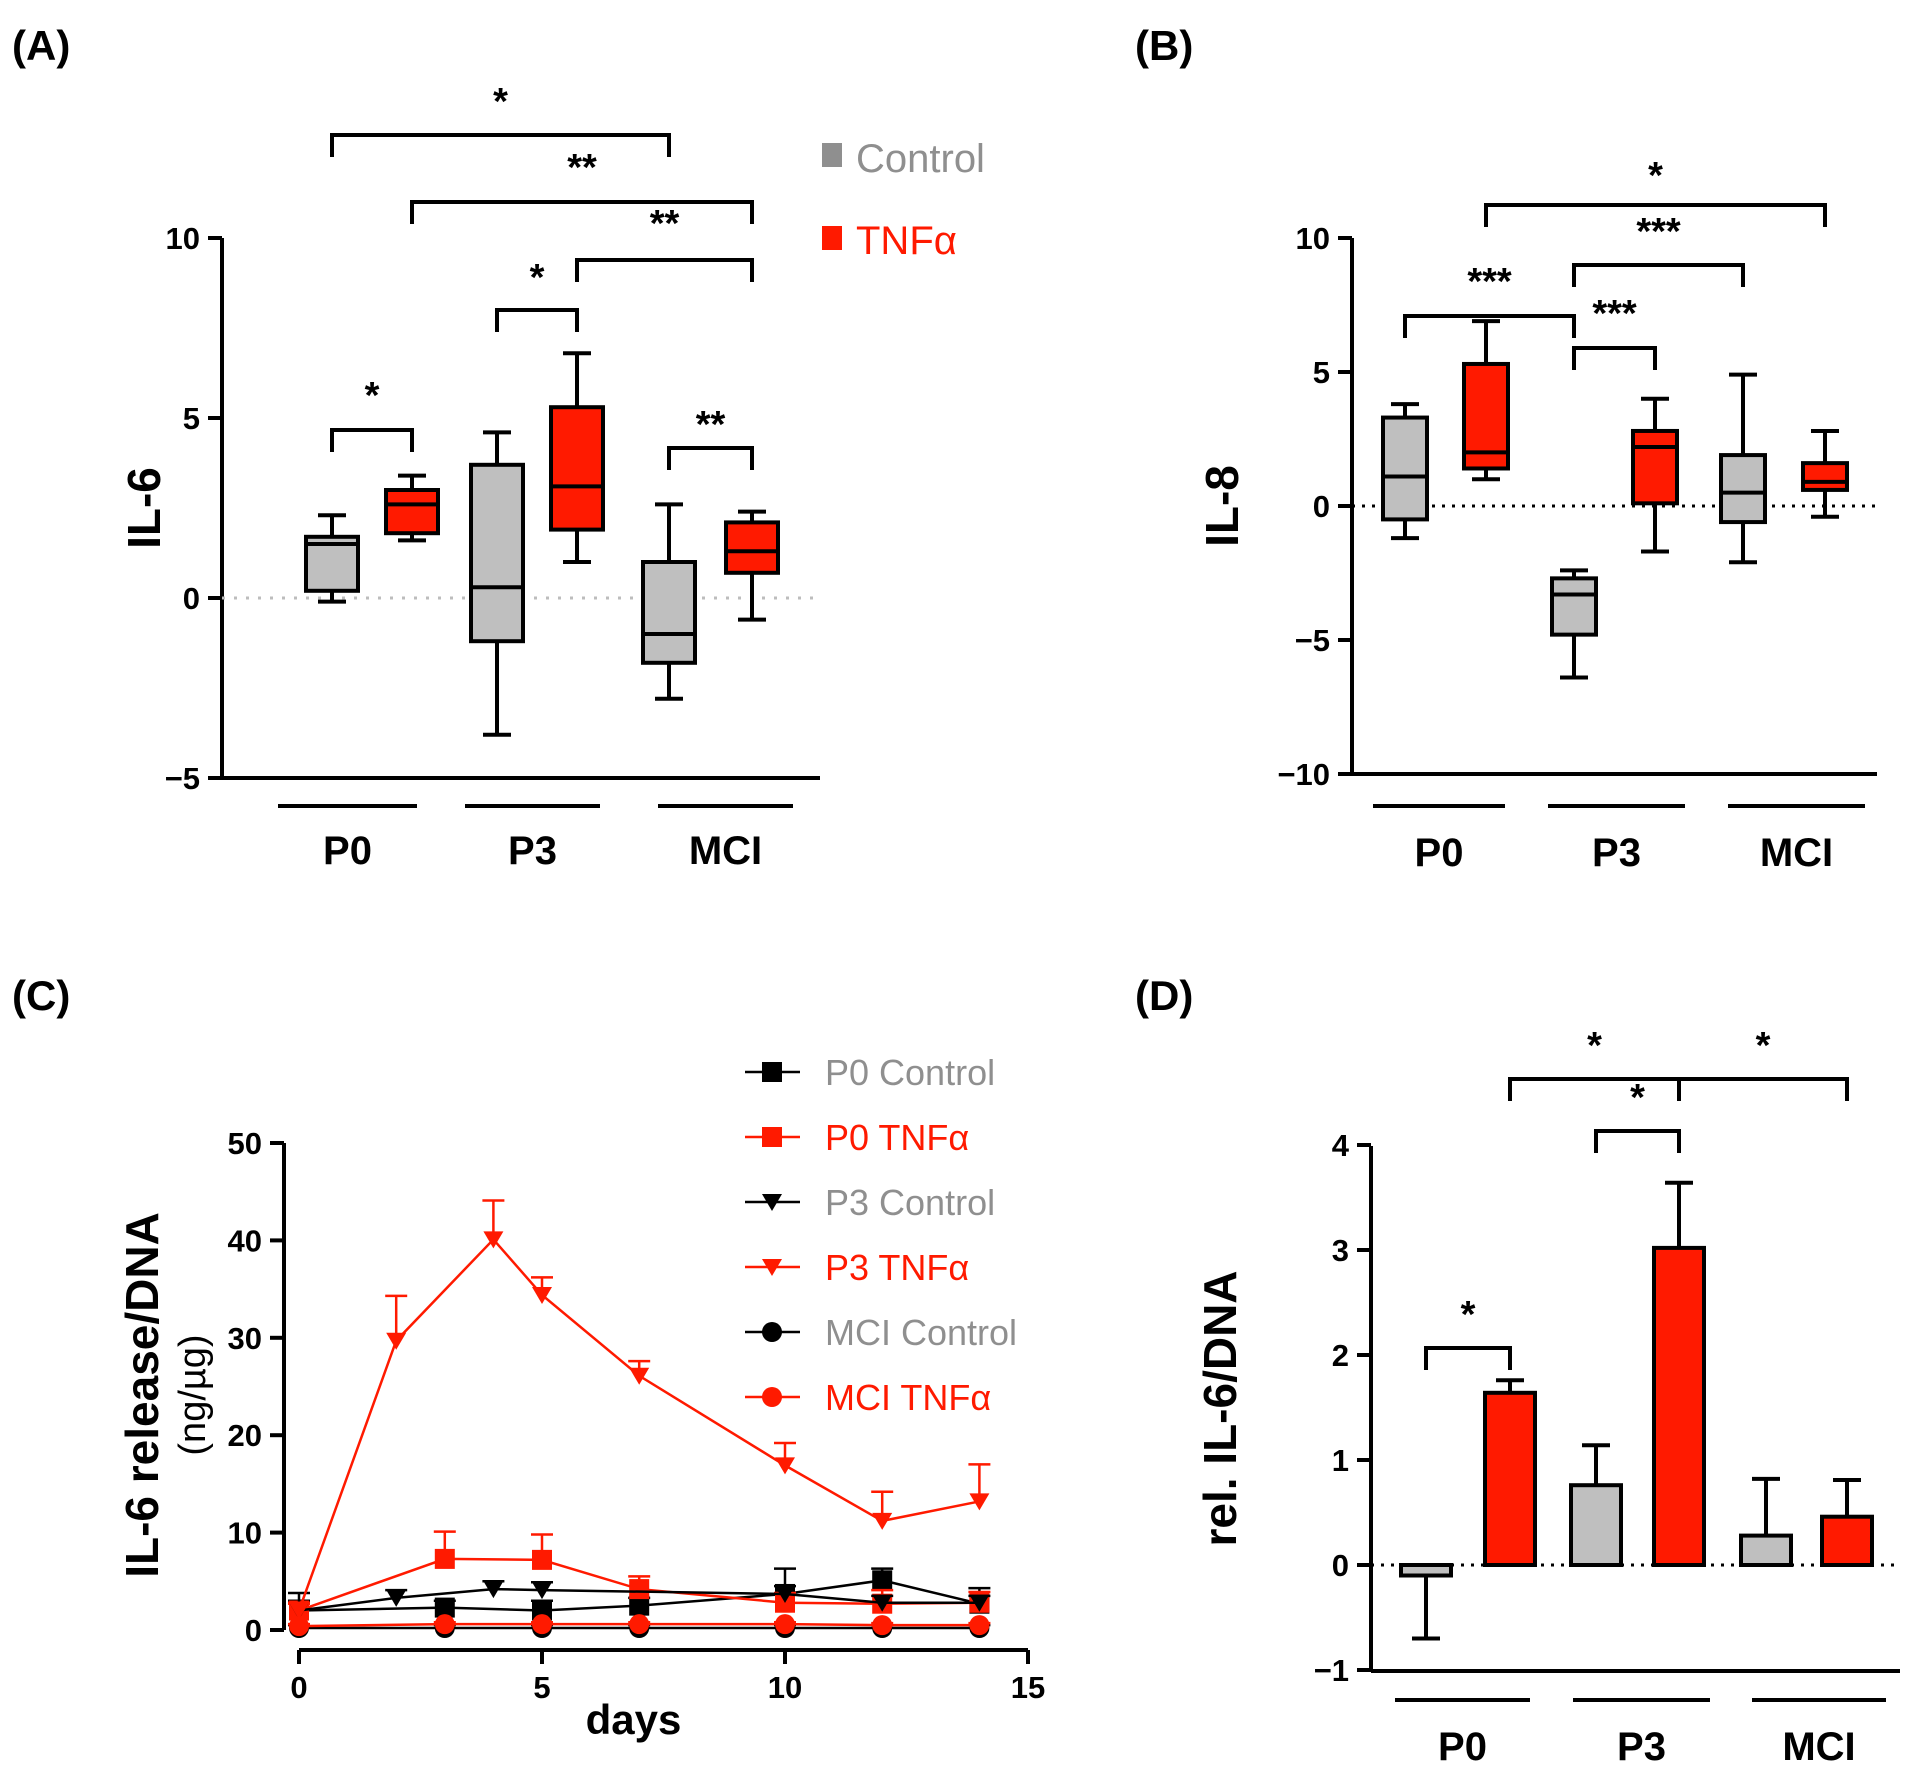 The height and width of the screenshot is (1779, 1916). Describe the element at coordinates (1303, 774) in the screenshot. I see `y-tick-label: −10` at that location.